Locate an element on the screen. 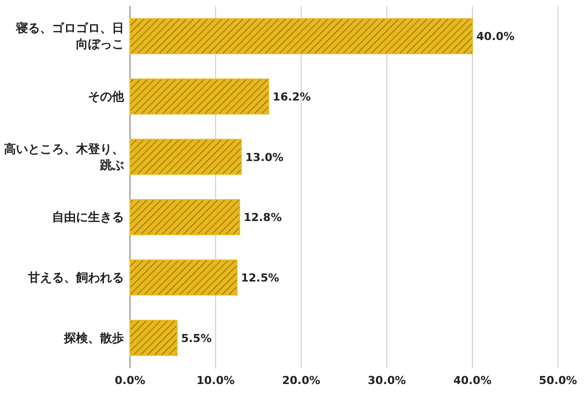 The image size is (588, 400). data-label: 12.8% is located at coordinates (263, 217).